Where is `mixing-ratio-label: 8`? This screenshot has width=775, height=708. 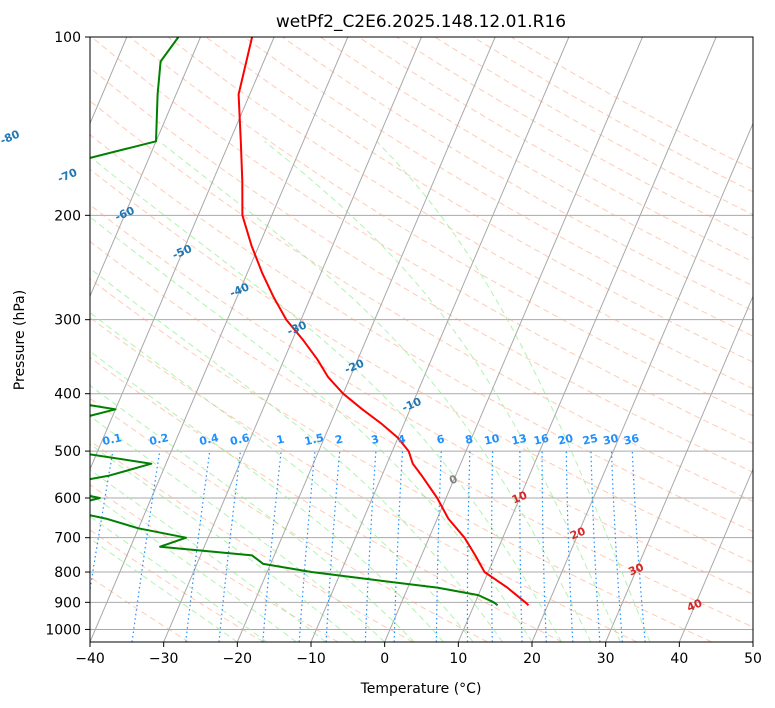
mixing-ratio-label: 8 is located at coordinates (469, 440).